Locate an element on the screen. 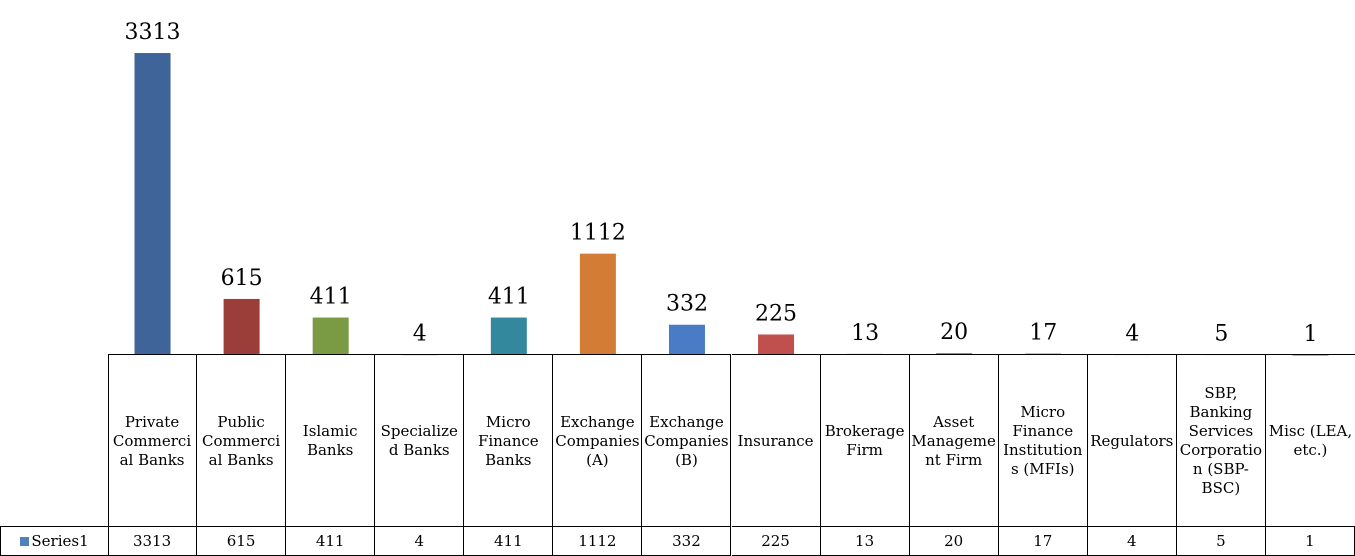 The height and width of the screenshot is (556, 1355). table-value: 17 is located at coordinates (1043, 541).